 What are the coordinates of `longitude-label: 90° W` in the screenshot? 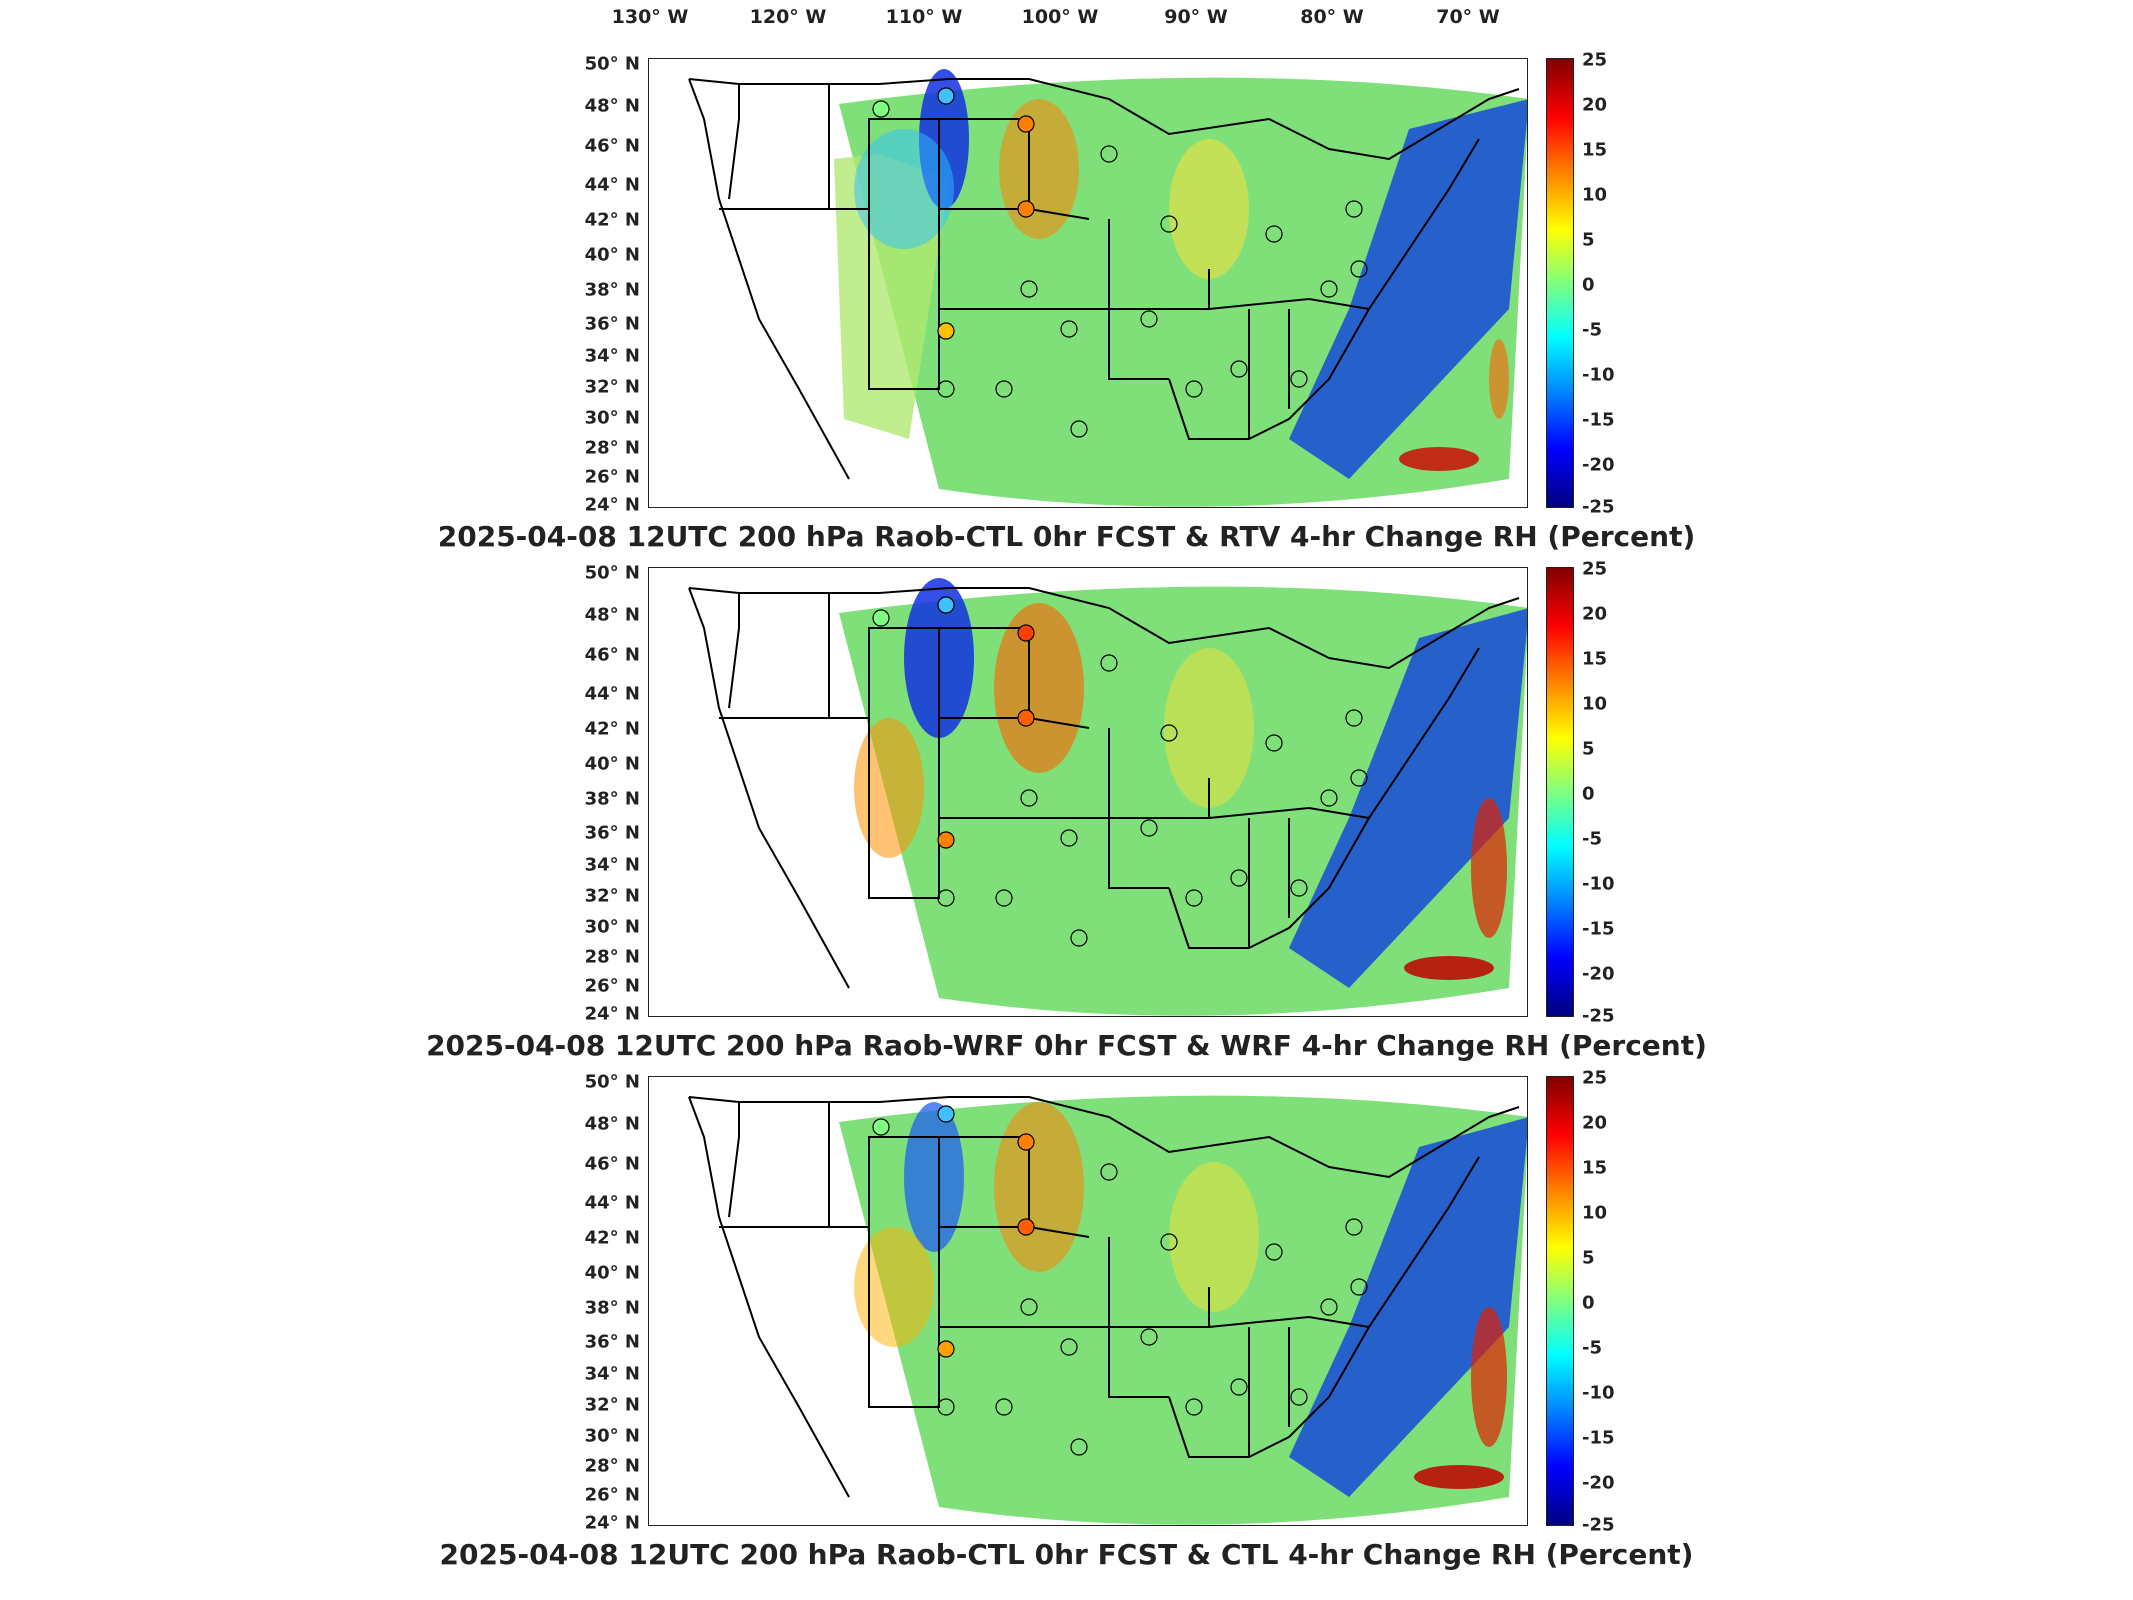 It's located at (1196, 17).